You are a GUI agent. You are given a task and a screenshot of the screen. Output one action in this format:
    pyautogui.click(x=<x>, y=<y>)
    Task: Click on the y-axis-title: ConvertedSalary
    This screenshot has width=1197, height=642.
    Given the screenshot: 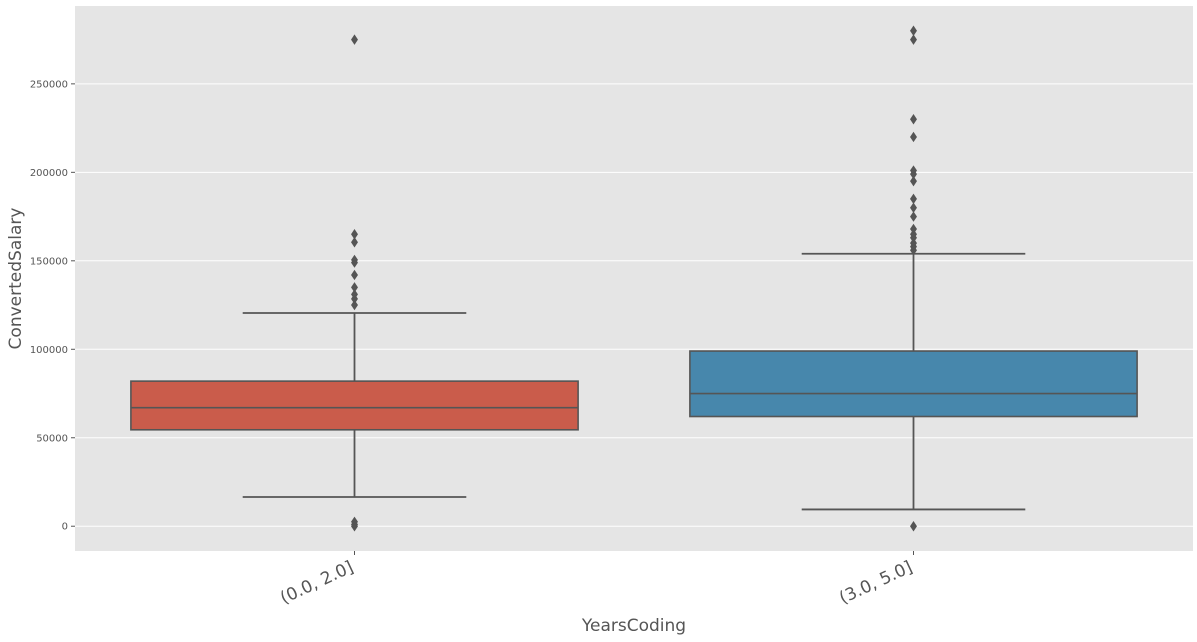 What is the action you would take?
    pyautogui.click(x=16, y=279)
    